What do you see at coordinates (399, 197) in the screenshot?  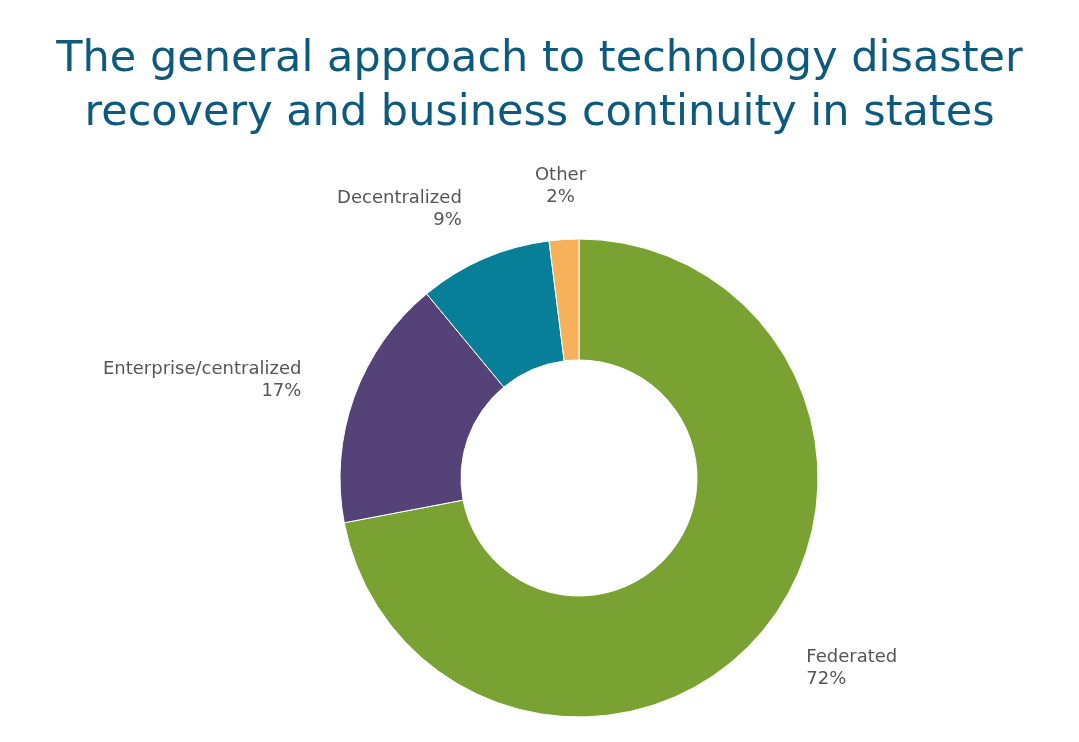 I see `slice-label: Decentralized` at bounding box center [399, 197].